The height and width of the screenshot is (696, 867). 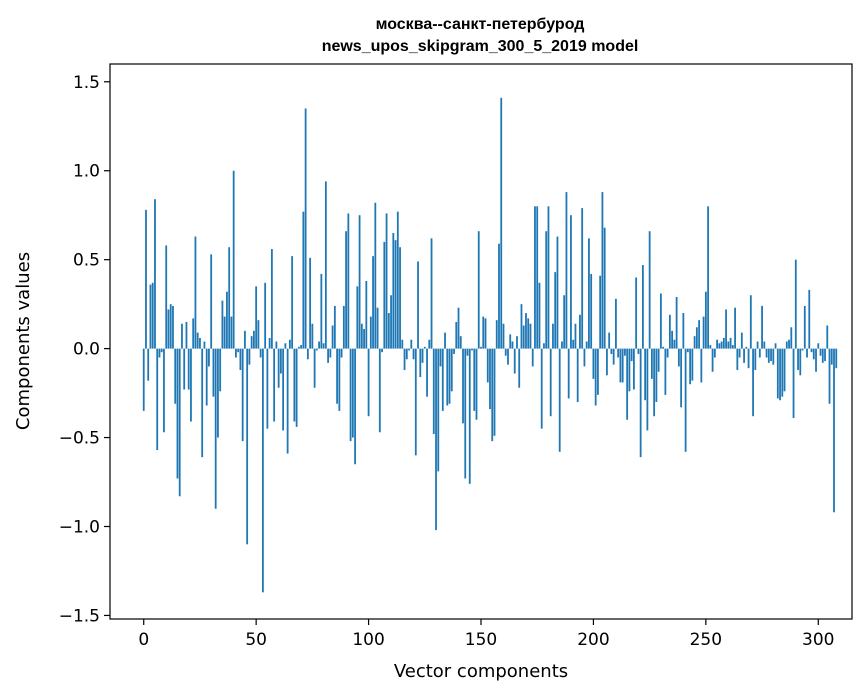 I want to click on y-tick-label: 1.0, so click(x=86, y=172).